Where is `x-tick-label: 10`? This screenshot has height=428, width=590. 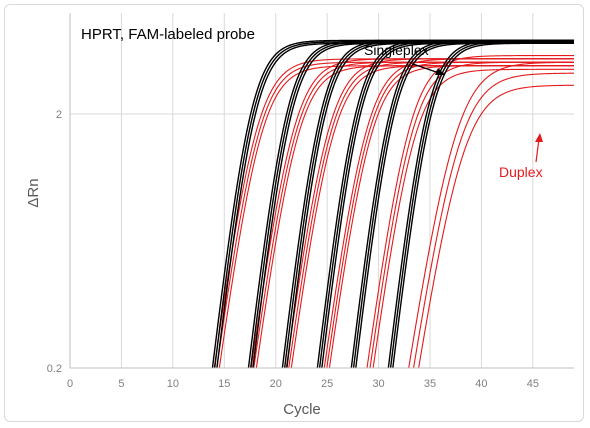
x-tick-label: 10 is located at coordinates (173, 384).